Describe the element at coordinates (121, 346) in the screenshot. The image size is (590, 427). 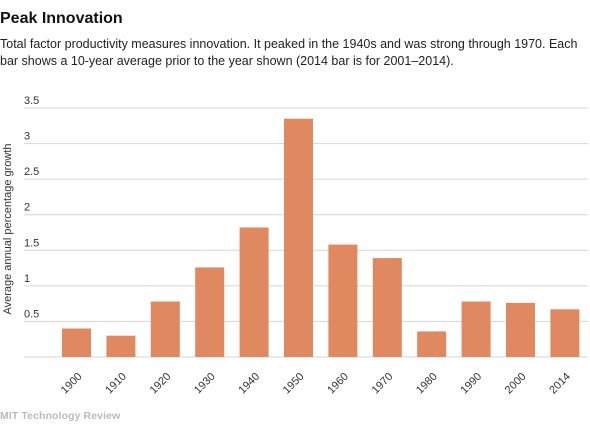
I see `bar-1910` at that location.